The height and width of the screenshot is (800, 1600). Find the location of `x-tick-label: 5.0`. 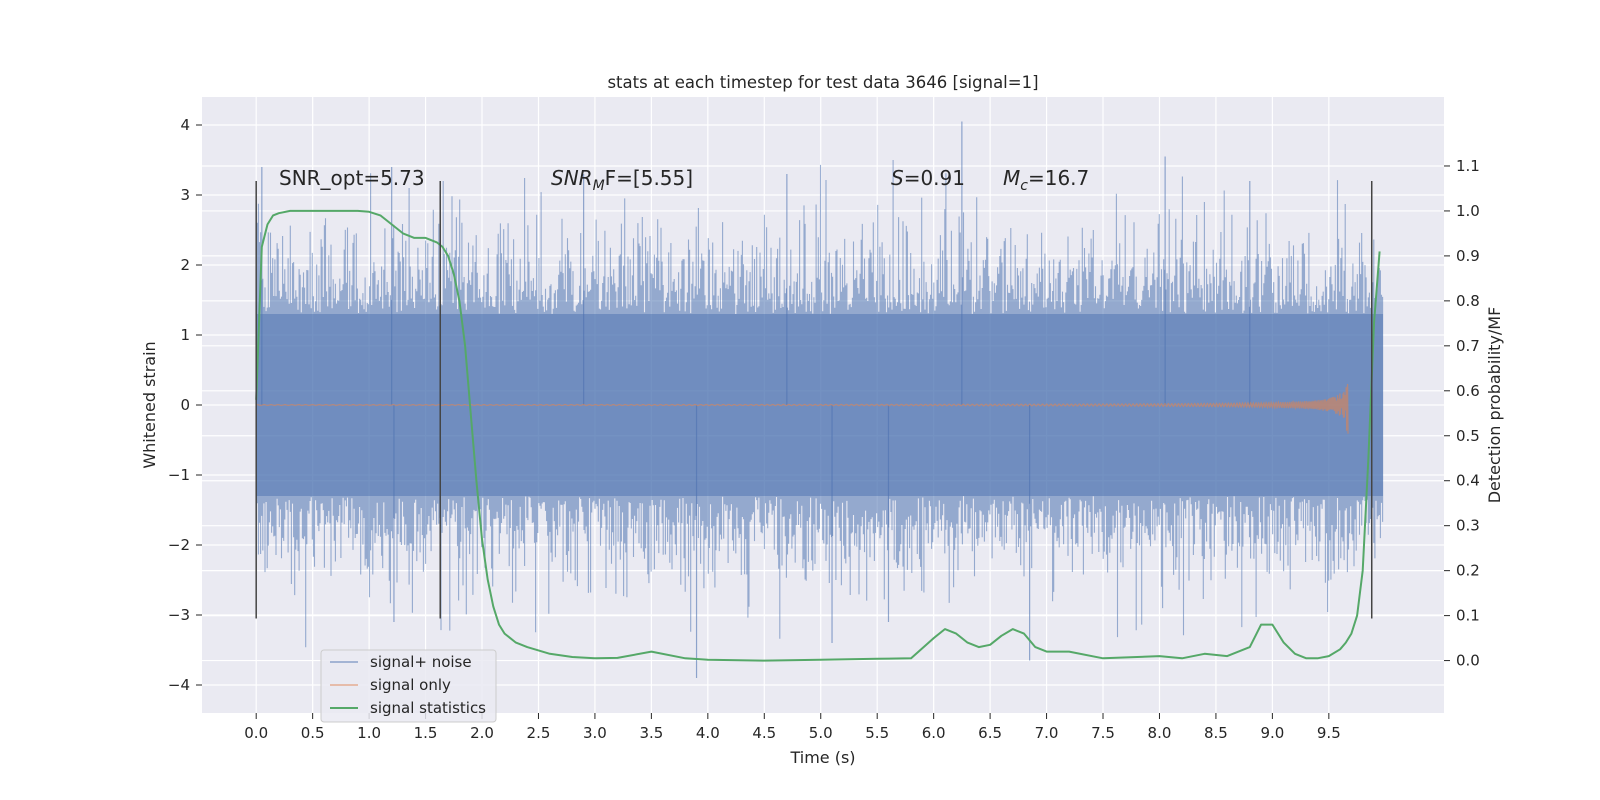

x-tick-label: 5.0 is located at coordinates (821, 733).